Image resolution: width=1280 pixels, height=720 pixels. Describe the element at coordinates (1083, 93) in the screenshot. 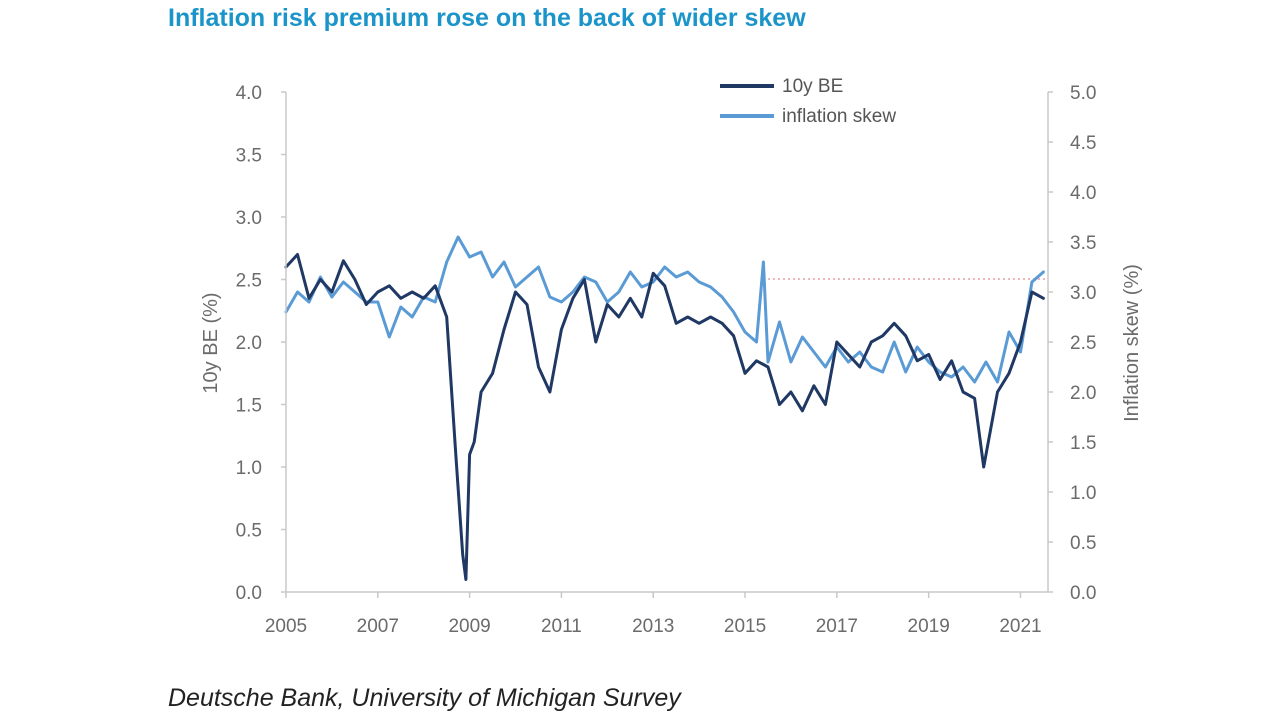

I see `y-tick-right-label: 5.0` at that location.